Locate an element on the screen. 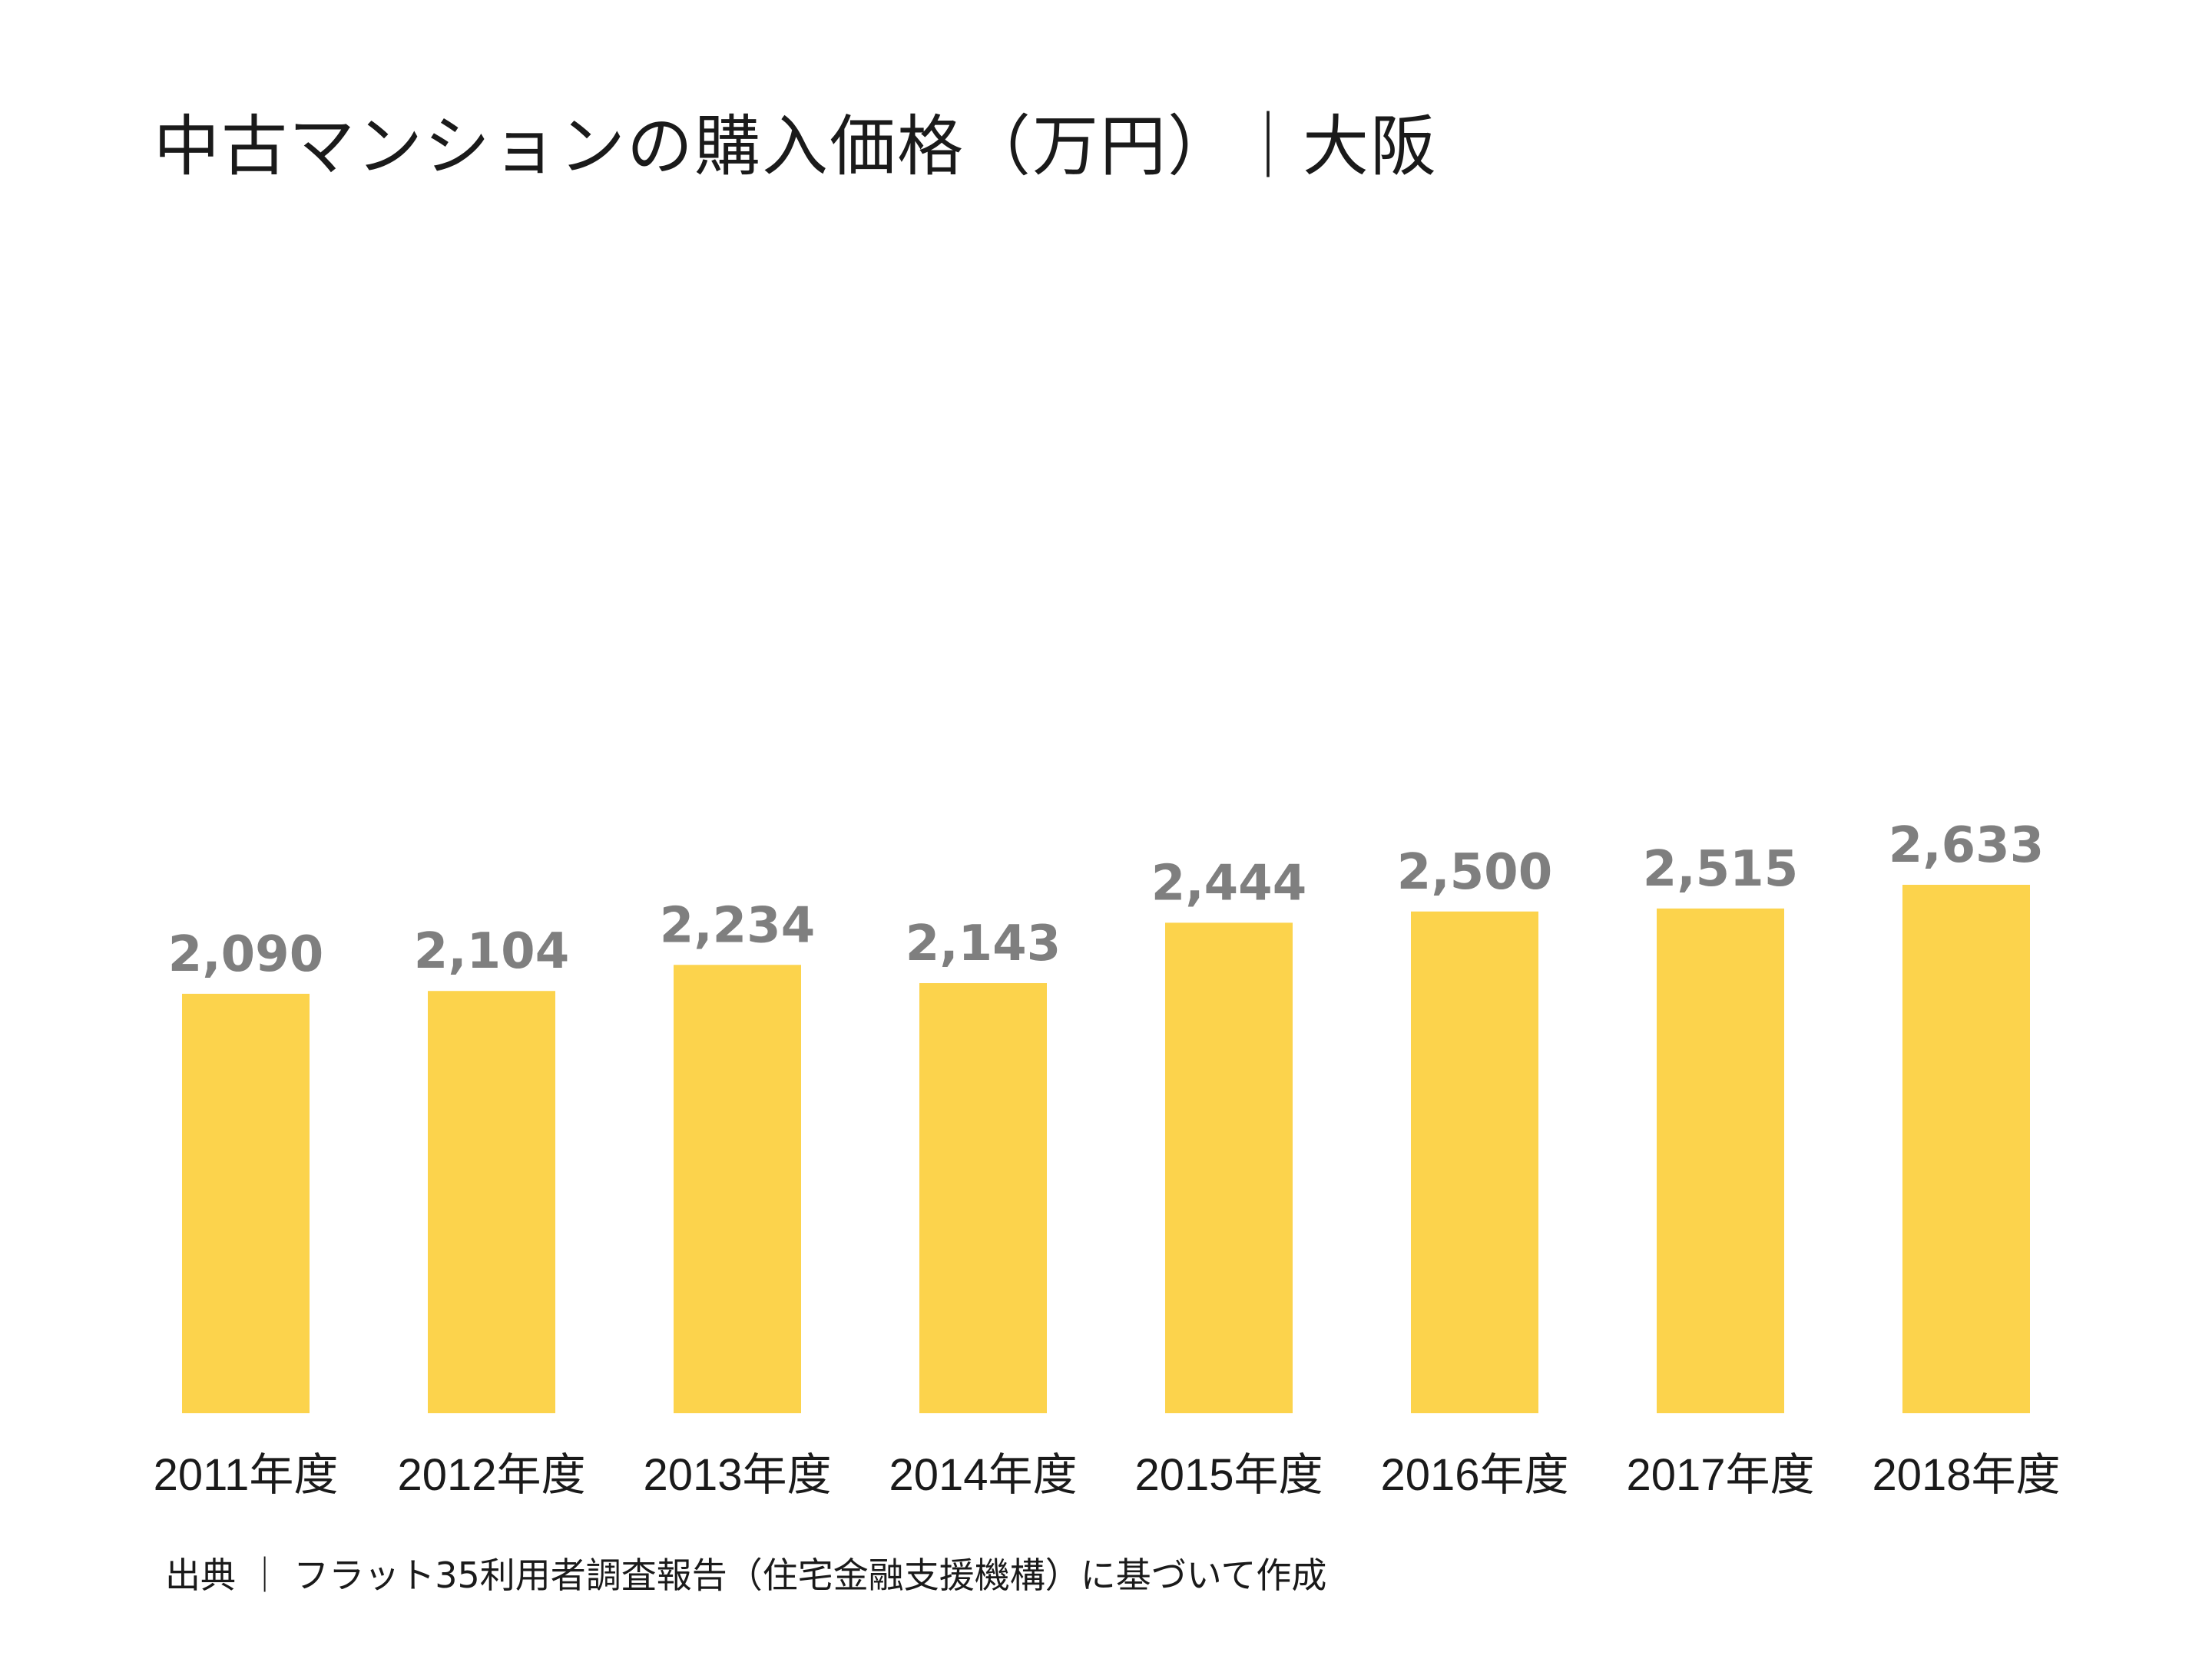  bar-2018年度 is located at coordinates (1966, 1149).